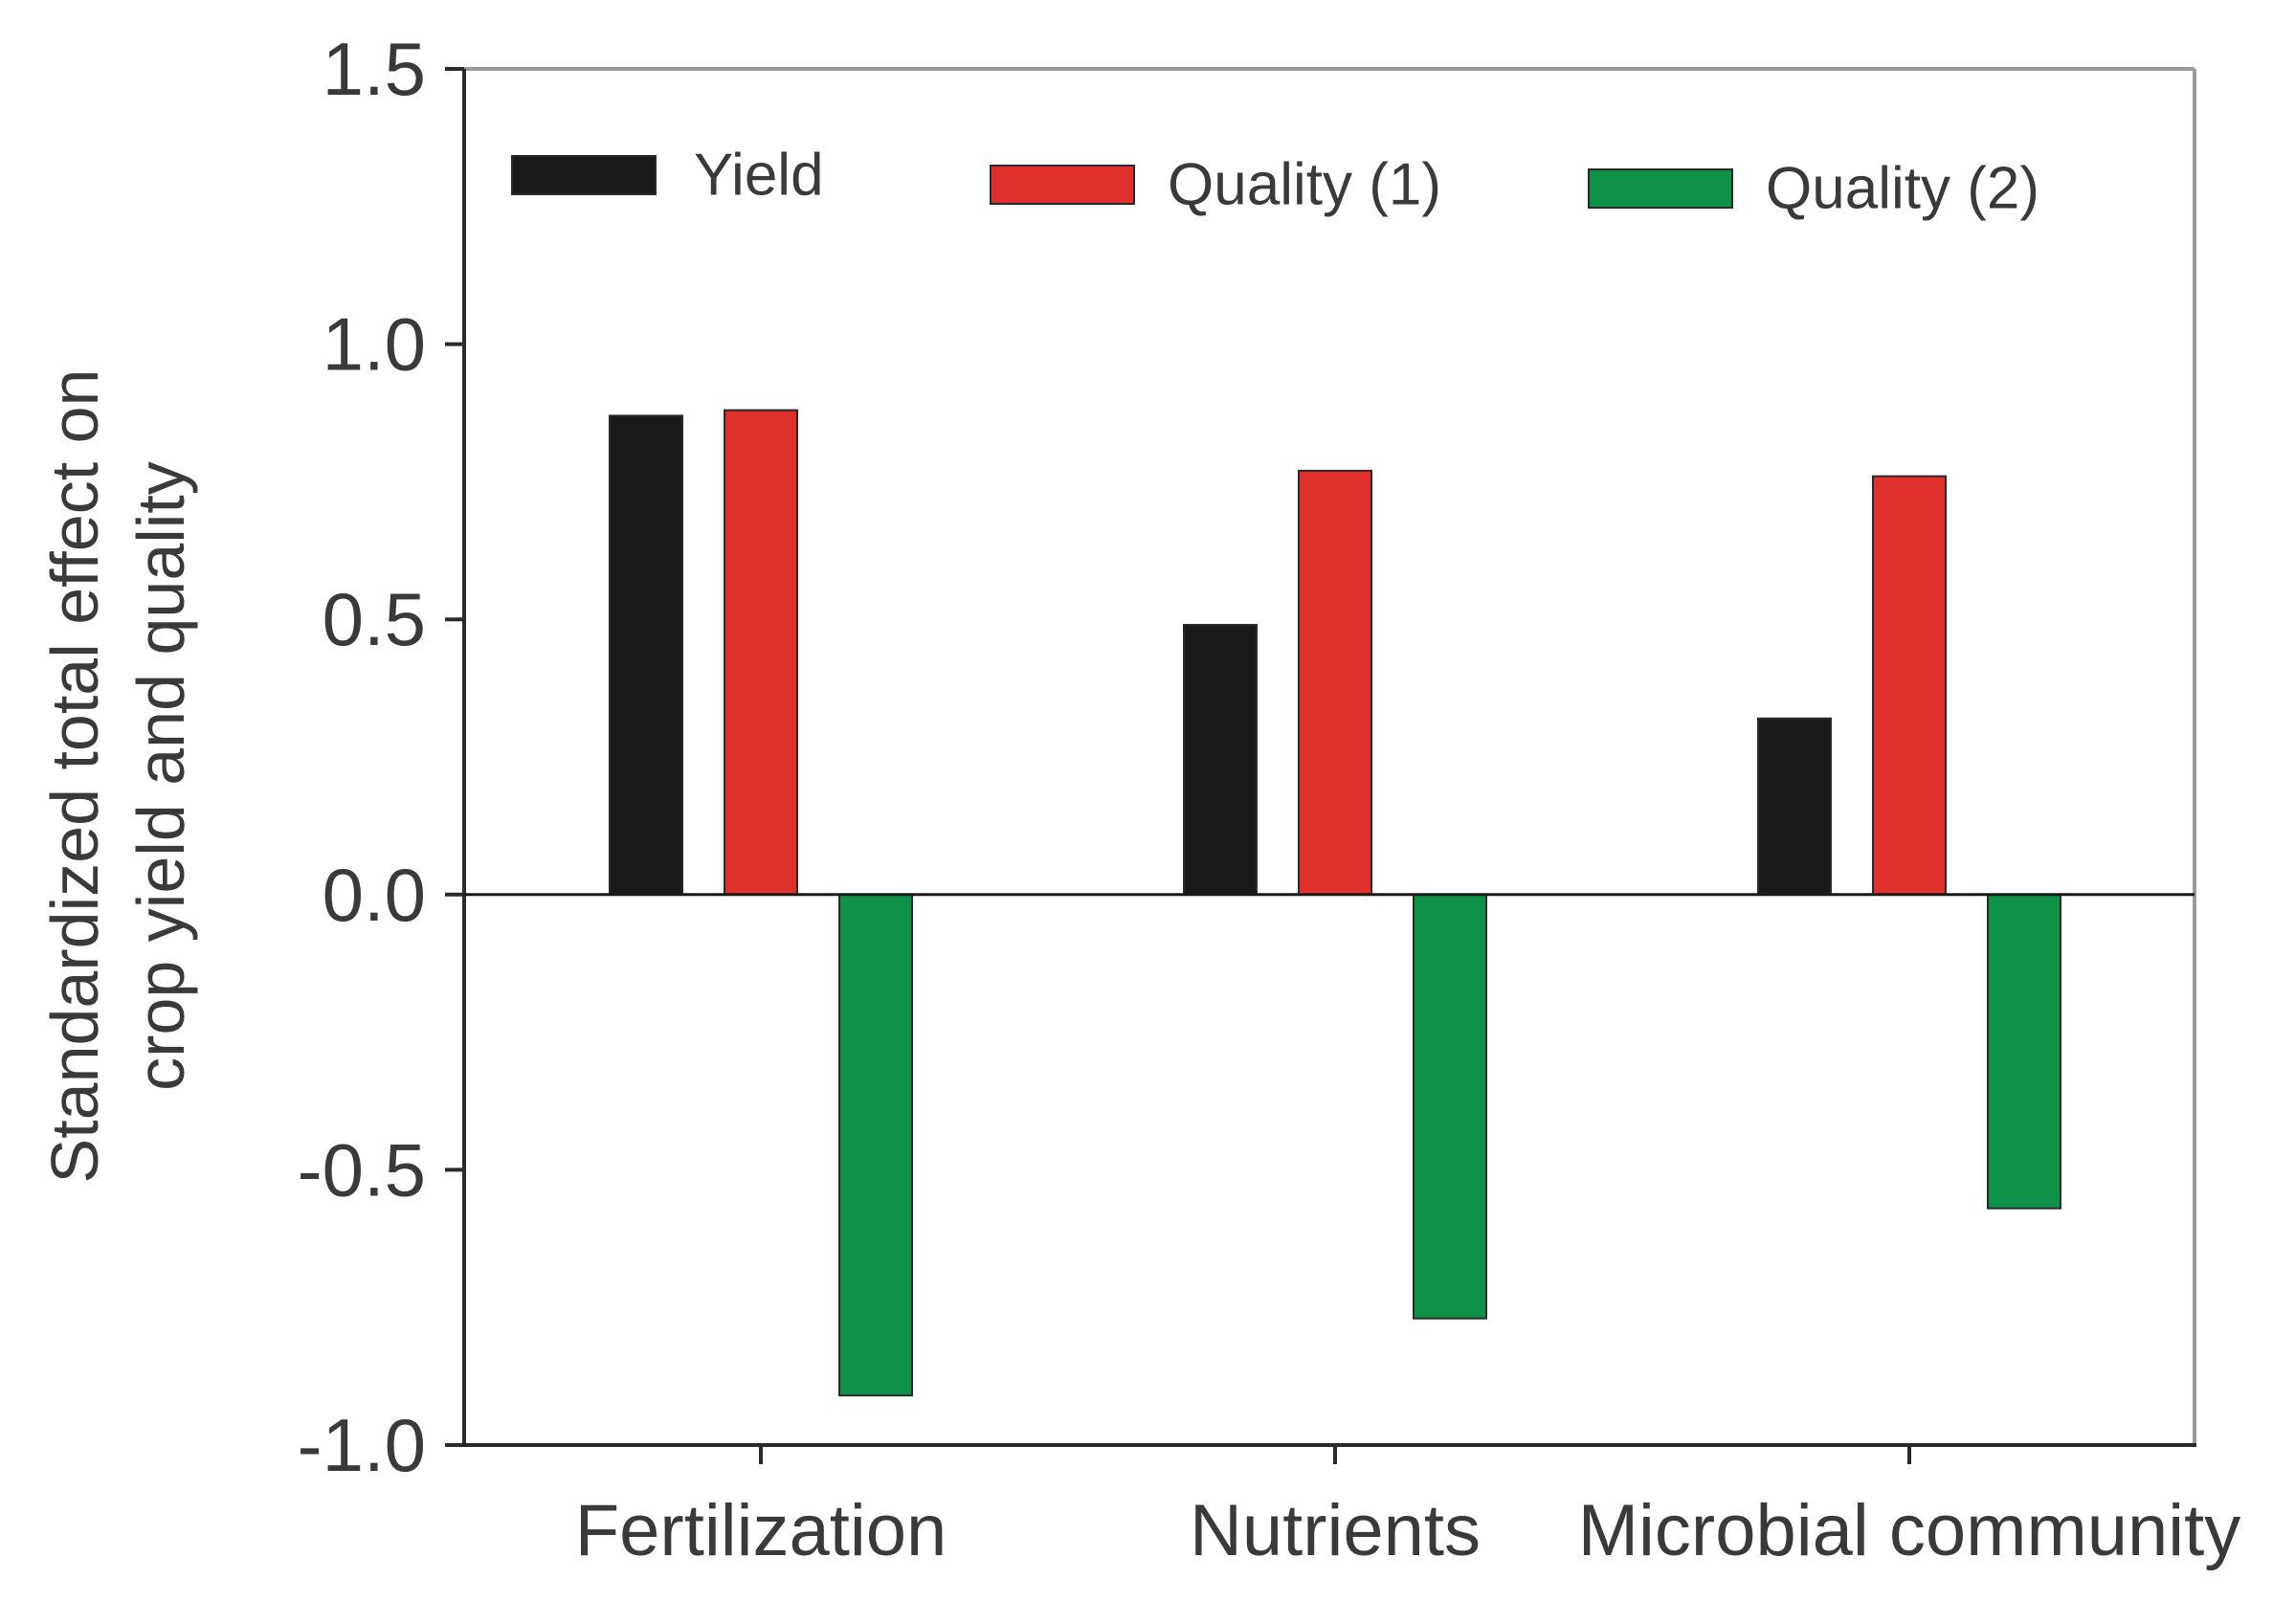  Describe the element at coordinates (160, 776) in the screenshot. I see `y-axis-title-line: crop yield and quality` at that location.